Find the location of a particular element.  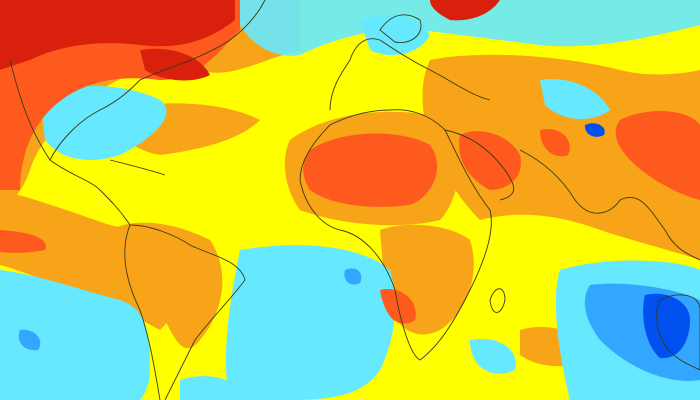

dark-red-zones is located at coordinates (250, 40).